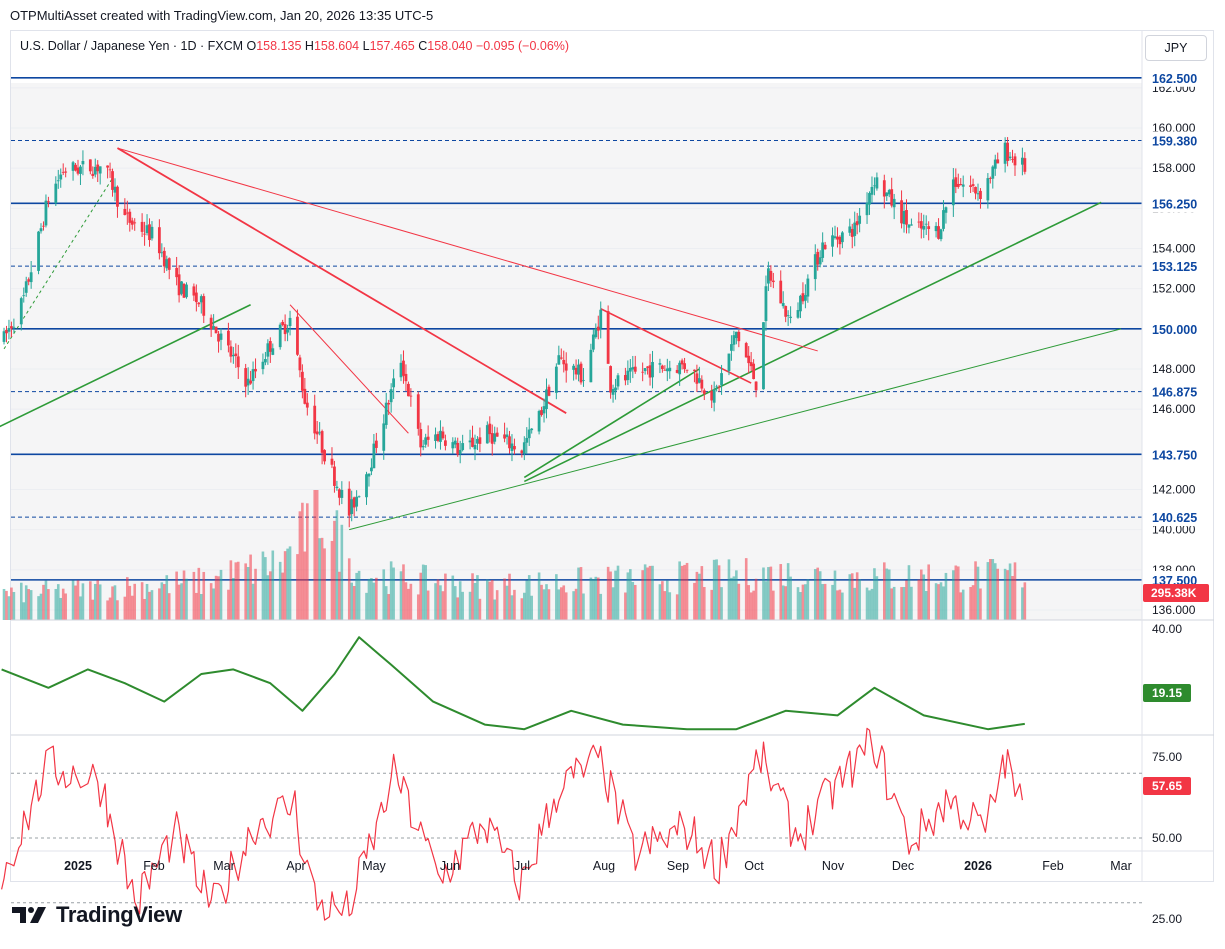 Image resolution: width=1225 pixels, height=949 pixels. I want to click on level-label: 143.750, so click(1174, 455).